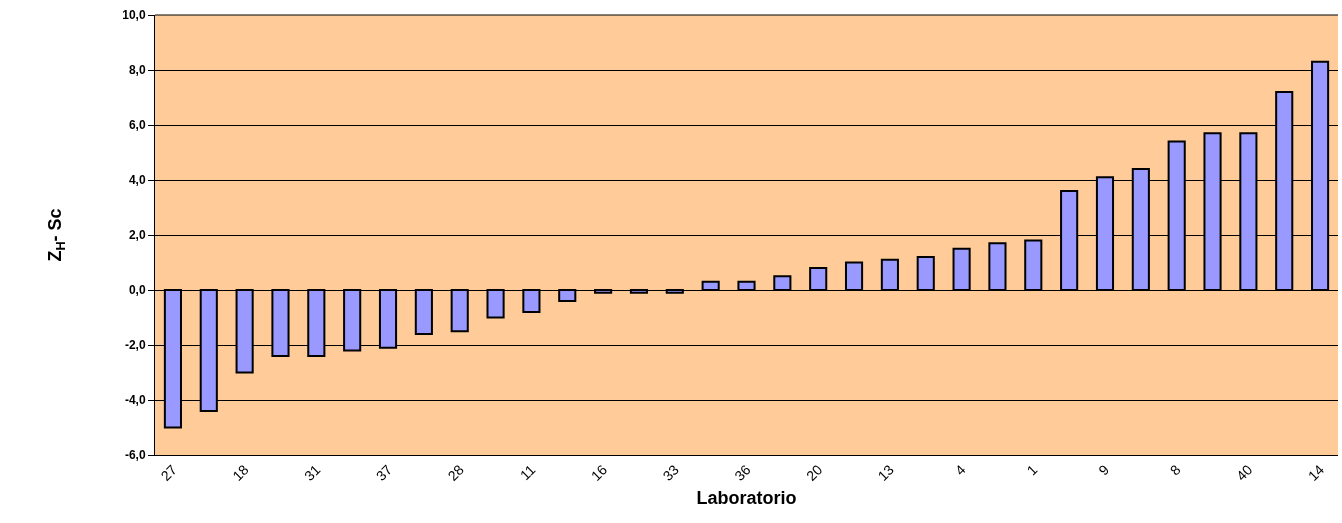 This screenshot has width=1342, height=523. I want to click on x-tick-label: 27, so click(169, 472).